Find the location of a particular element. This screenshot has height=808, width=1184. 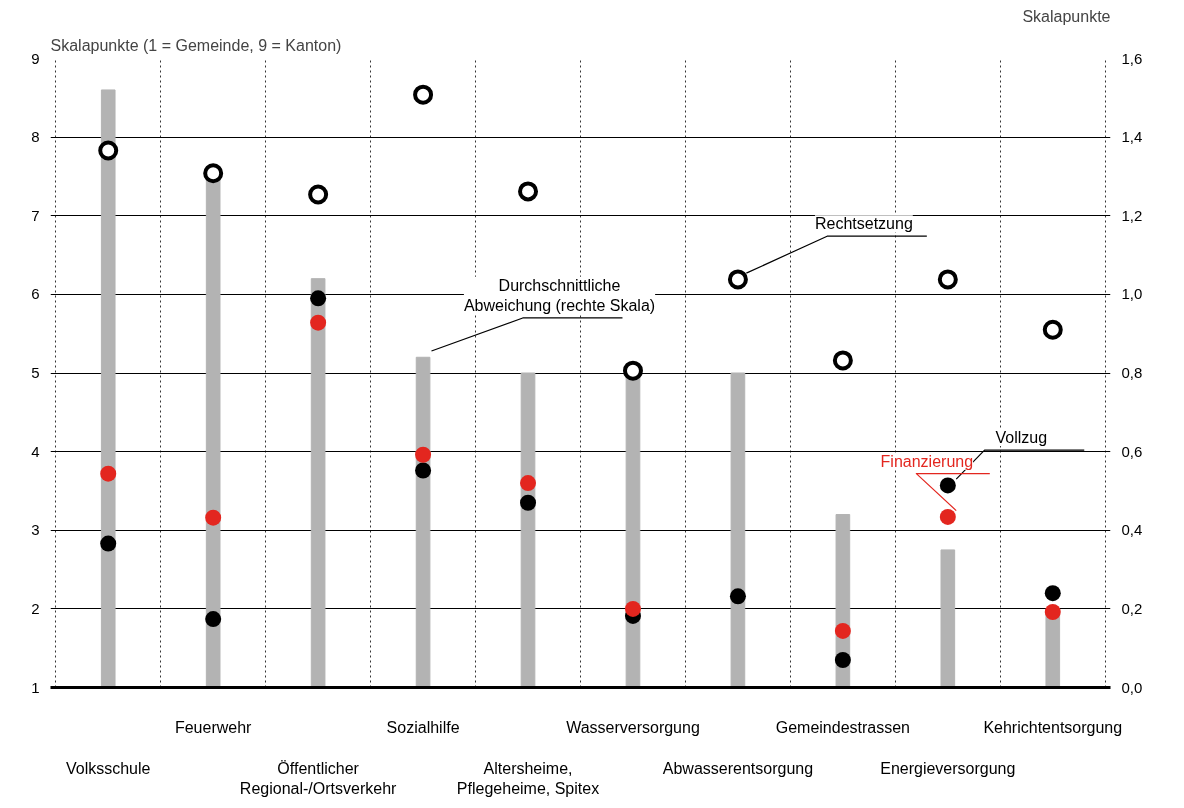

y2-tick-label: 1,2 is located at coordinates (1132, 215).